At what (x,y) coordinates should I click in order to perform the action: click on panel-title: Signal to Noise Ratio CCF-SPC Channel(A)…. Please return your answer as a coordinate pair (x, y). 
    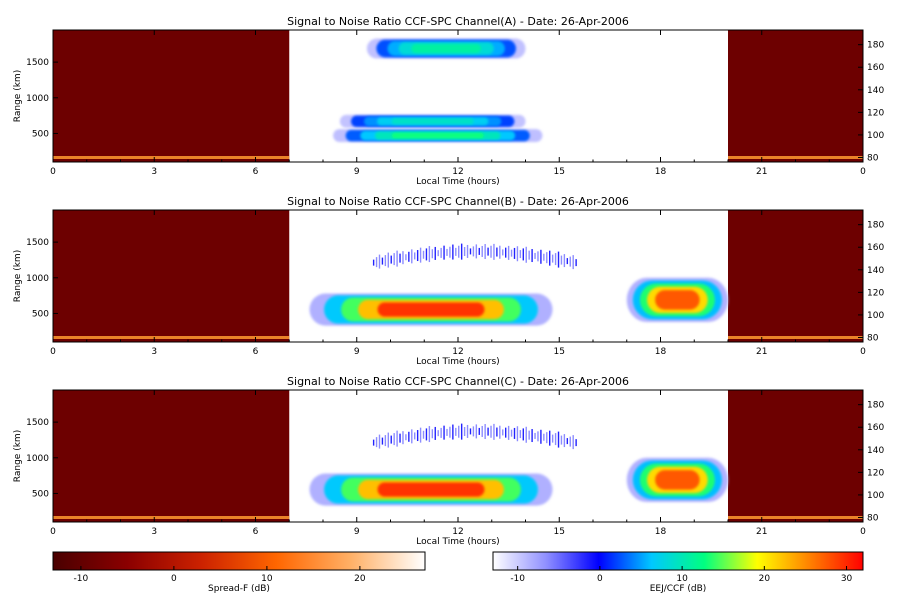
    Looking at the image, I should click on (458, 21).